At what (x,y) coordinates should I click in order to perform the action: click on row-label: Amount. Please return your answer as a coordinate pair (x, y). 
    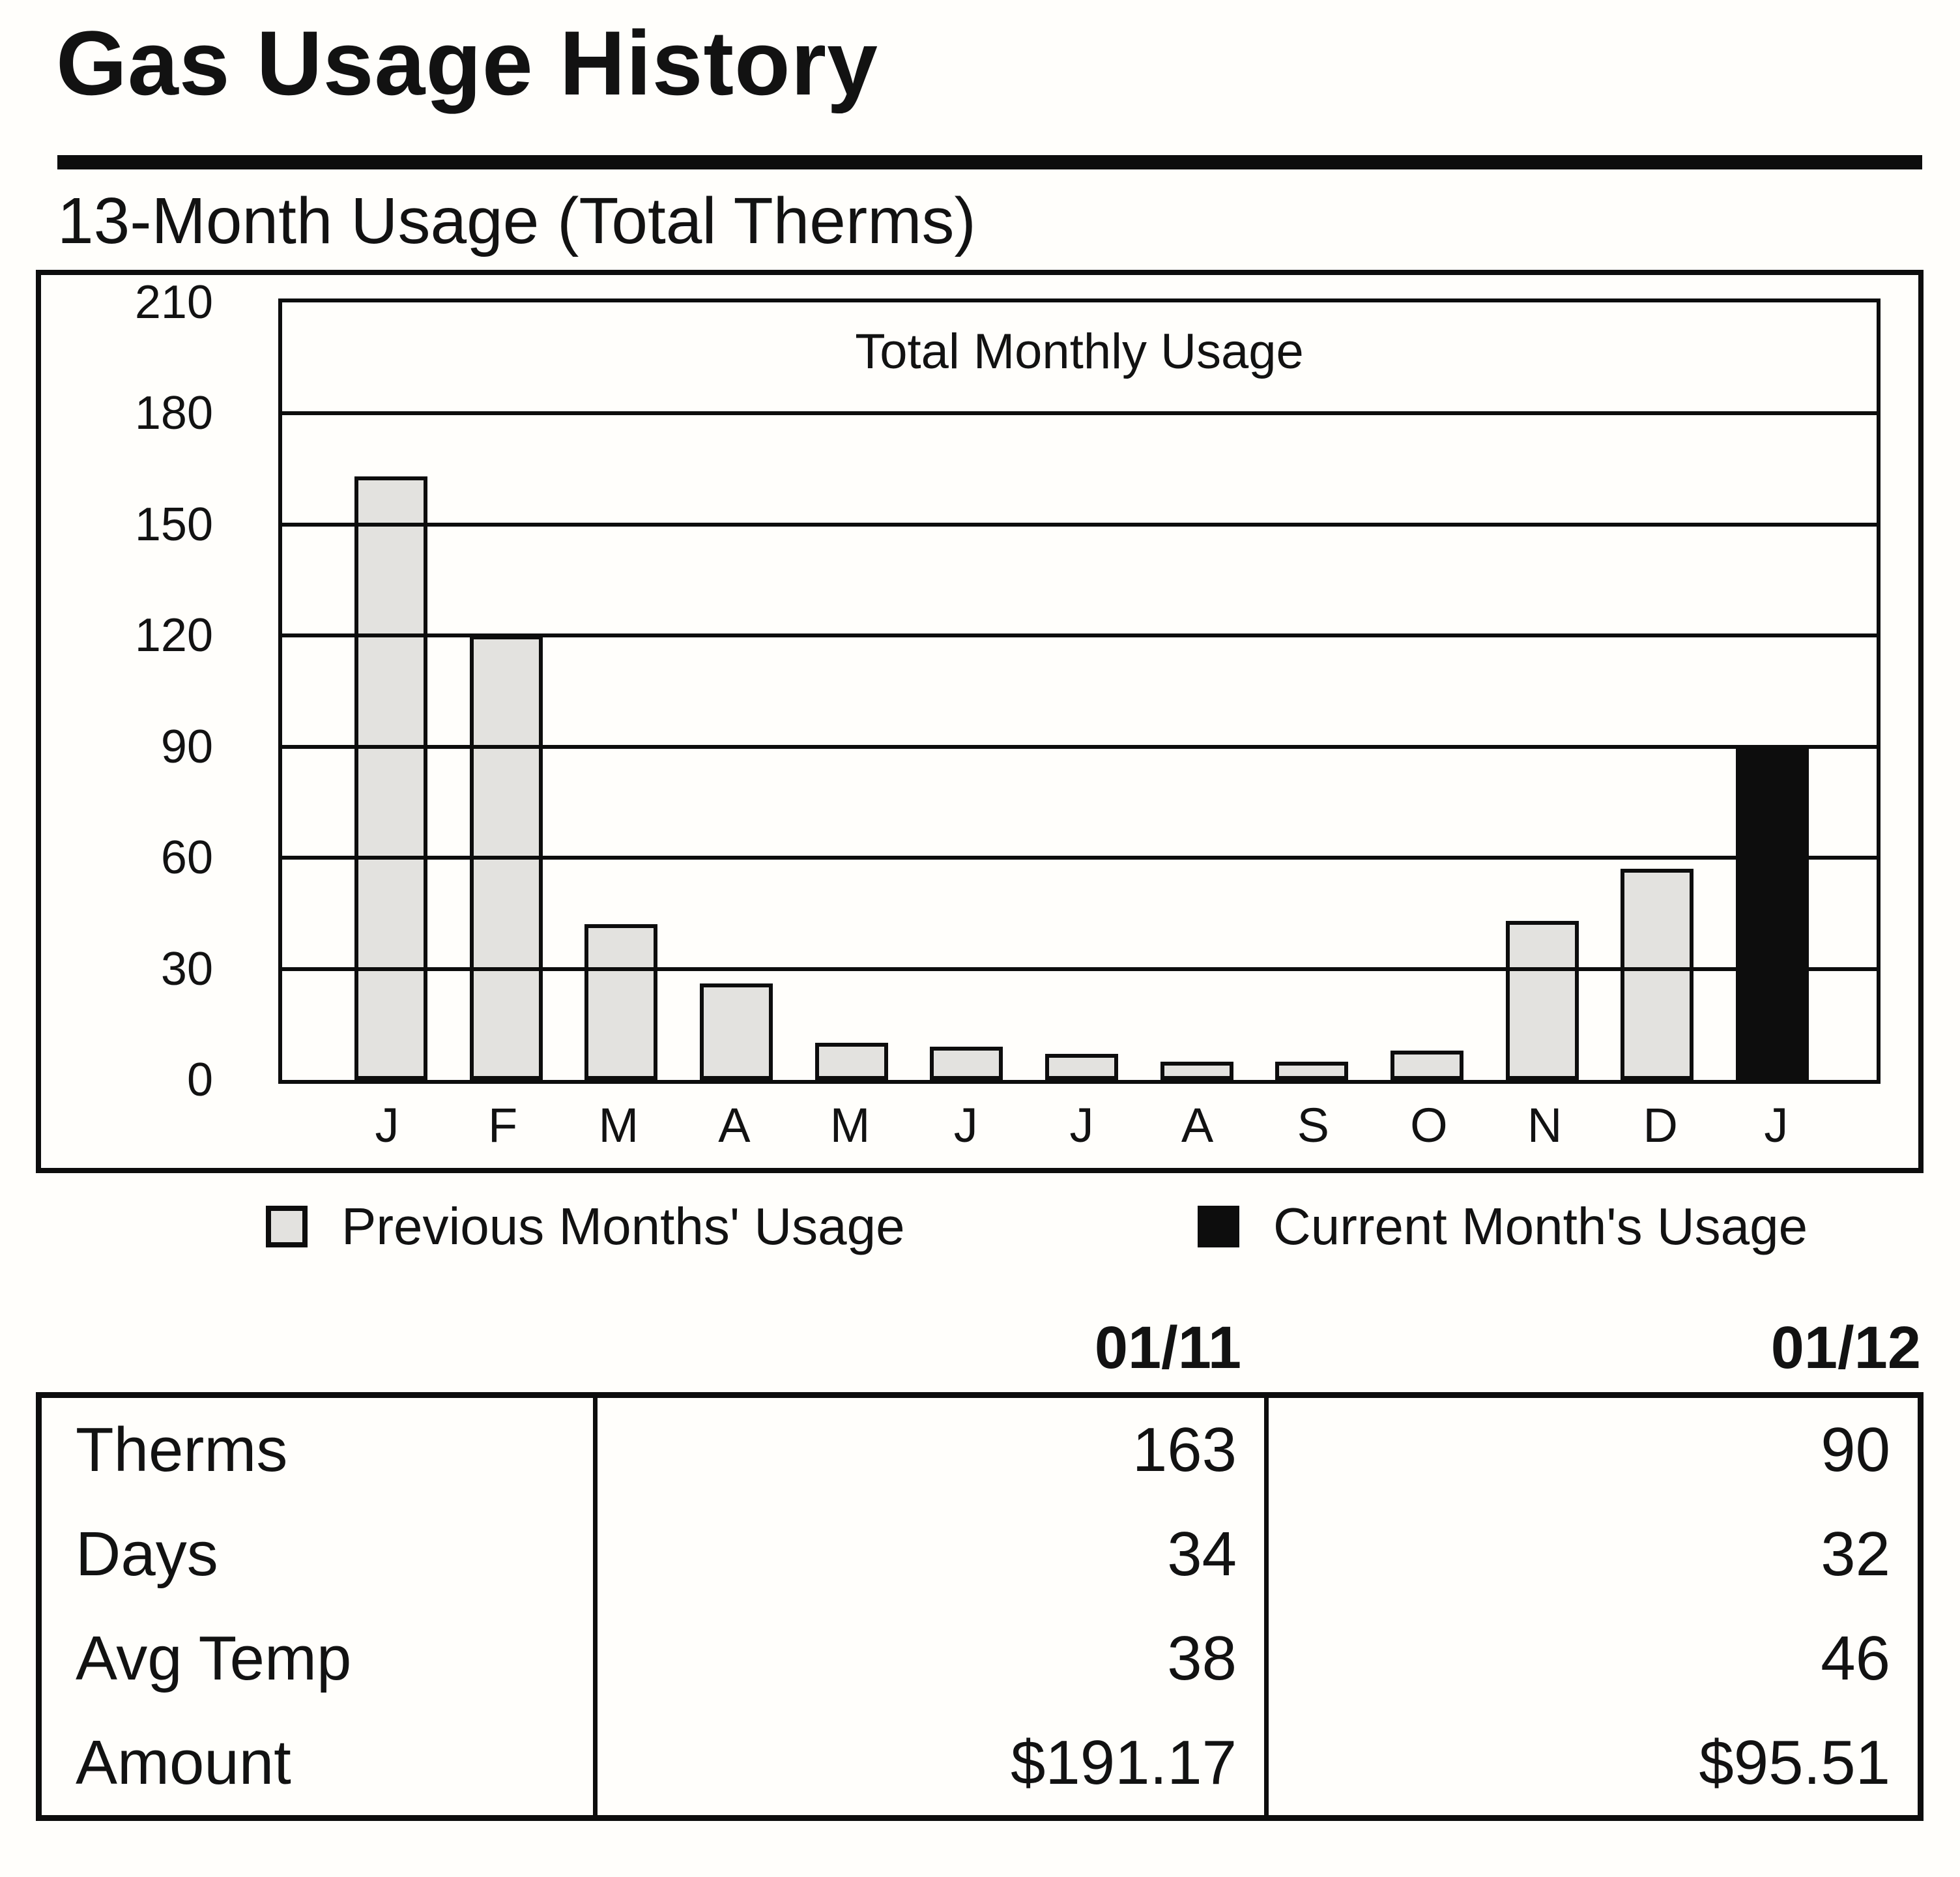
    Looking at the image, I should click on (183, 1762).